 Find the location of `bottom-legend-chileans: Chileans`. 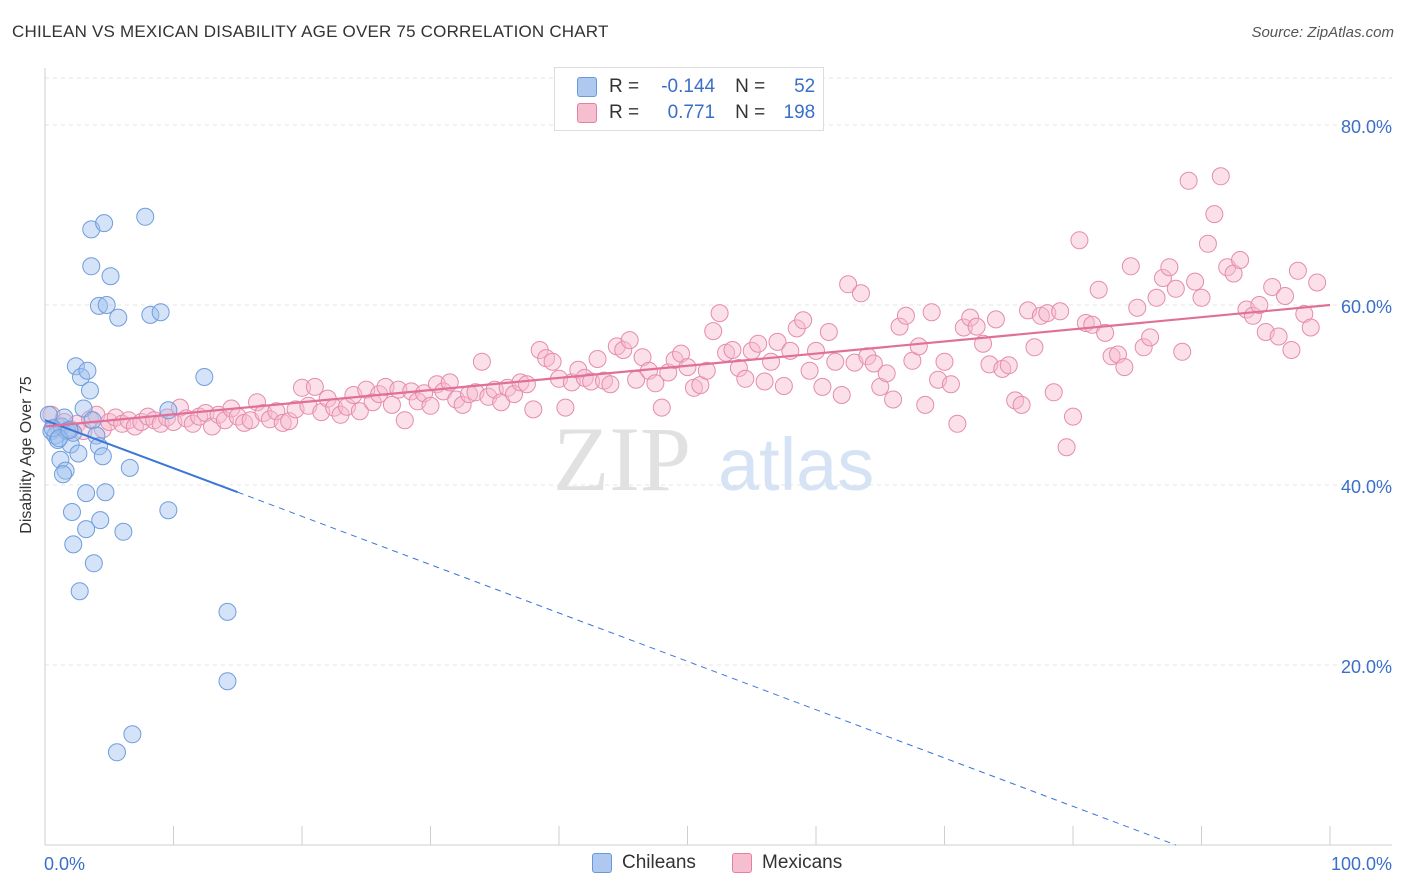

bottom-legend-chileans: Chileans is located at coordinates (644, 863).